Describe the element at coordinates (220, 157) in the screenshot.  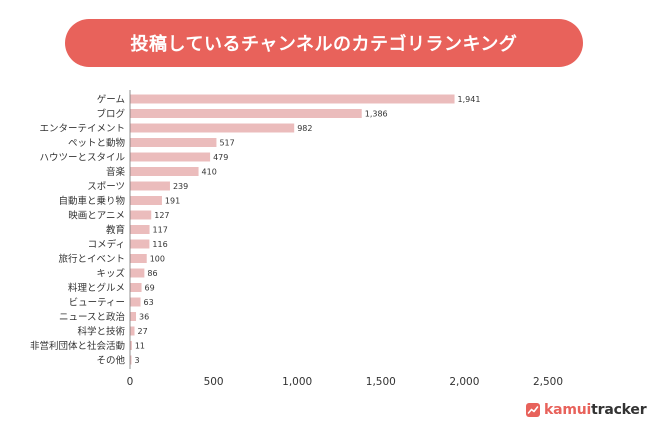
I see `value-label: 479` at that location.